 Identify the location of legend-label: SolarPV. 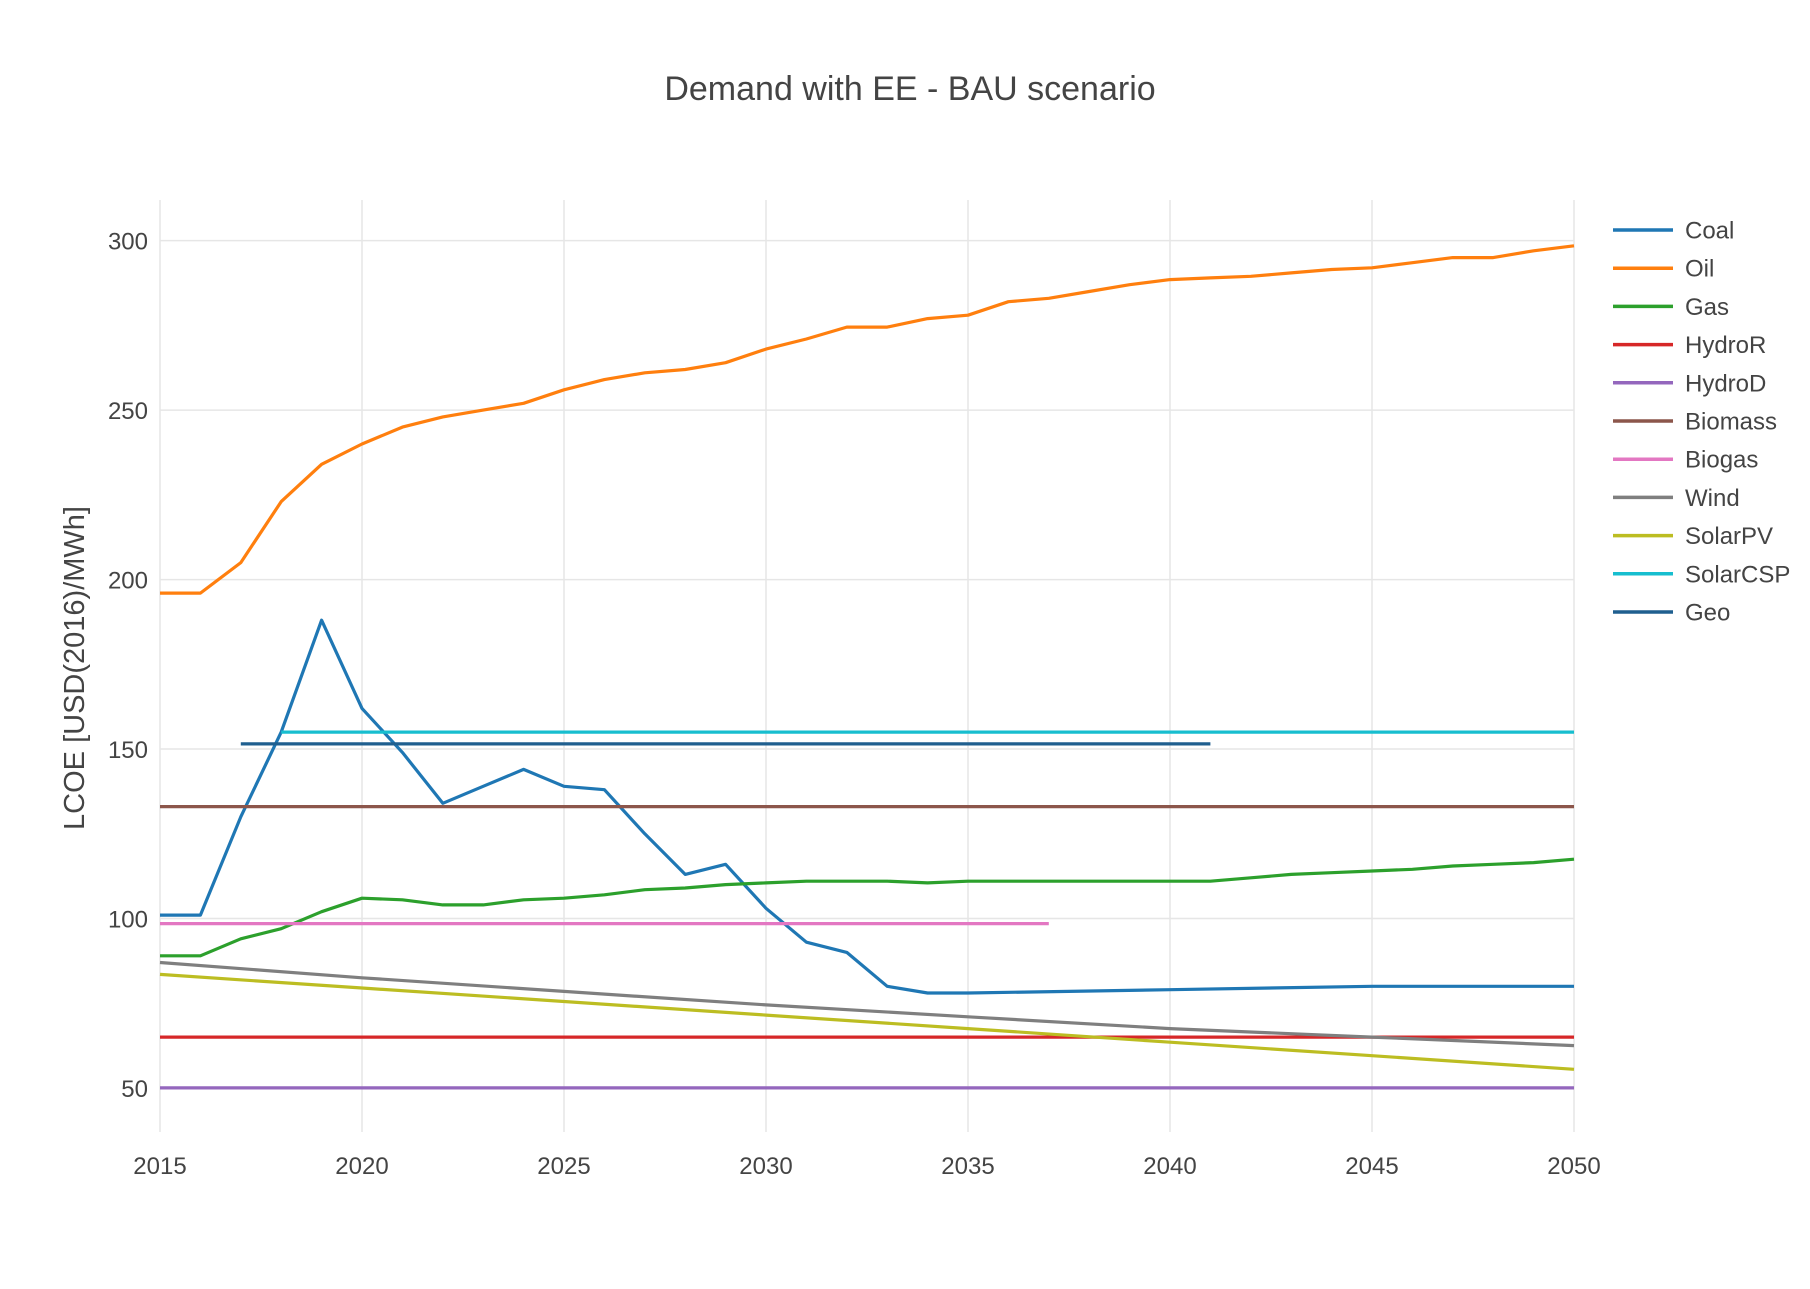
(1729, 536).